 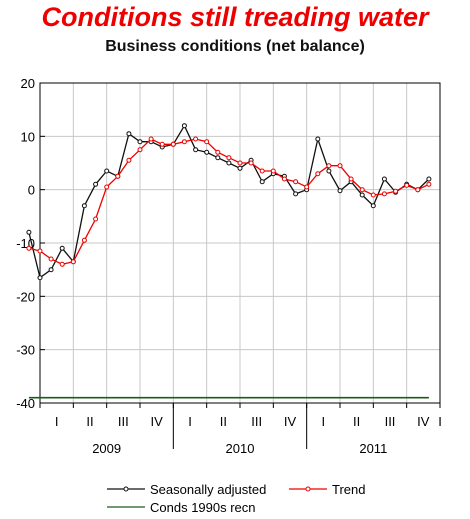 I want to click on x-year-label: 2010, so click(x=240, y=448).